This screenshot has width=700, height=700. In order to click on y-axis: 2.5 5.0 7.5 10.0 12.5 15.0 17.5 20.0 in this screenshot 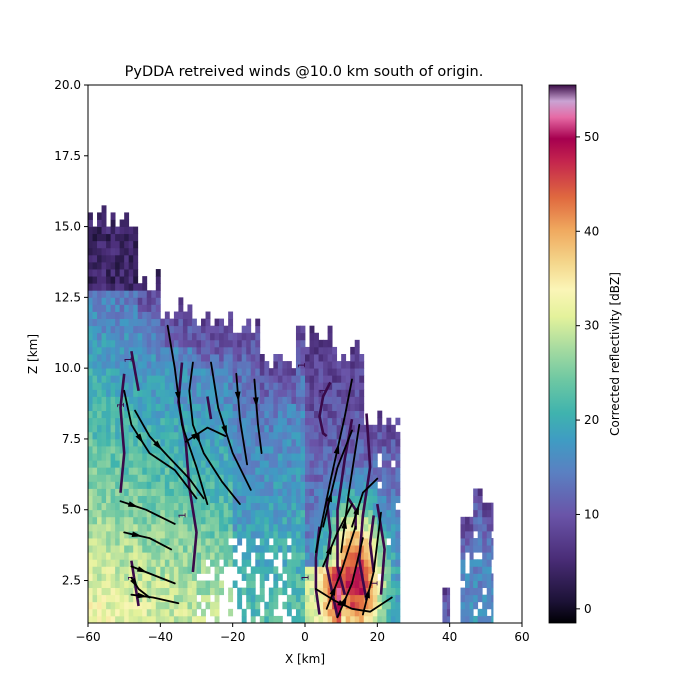, I will do `click(71, 333)`.